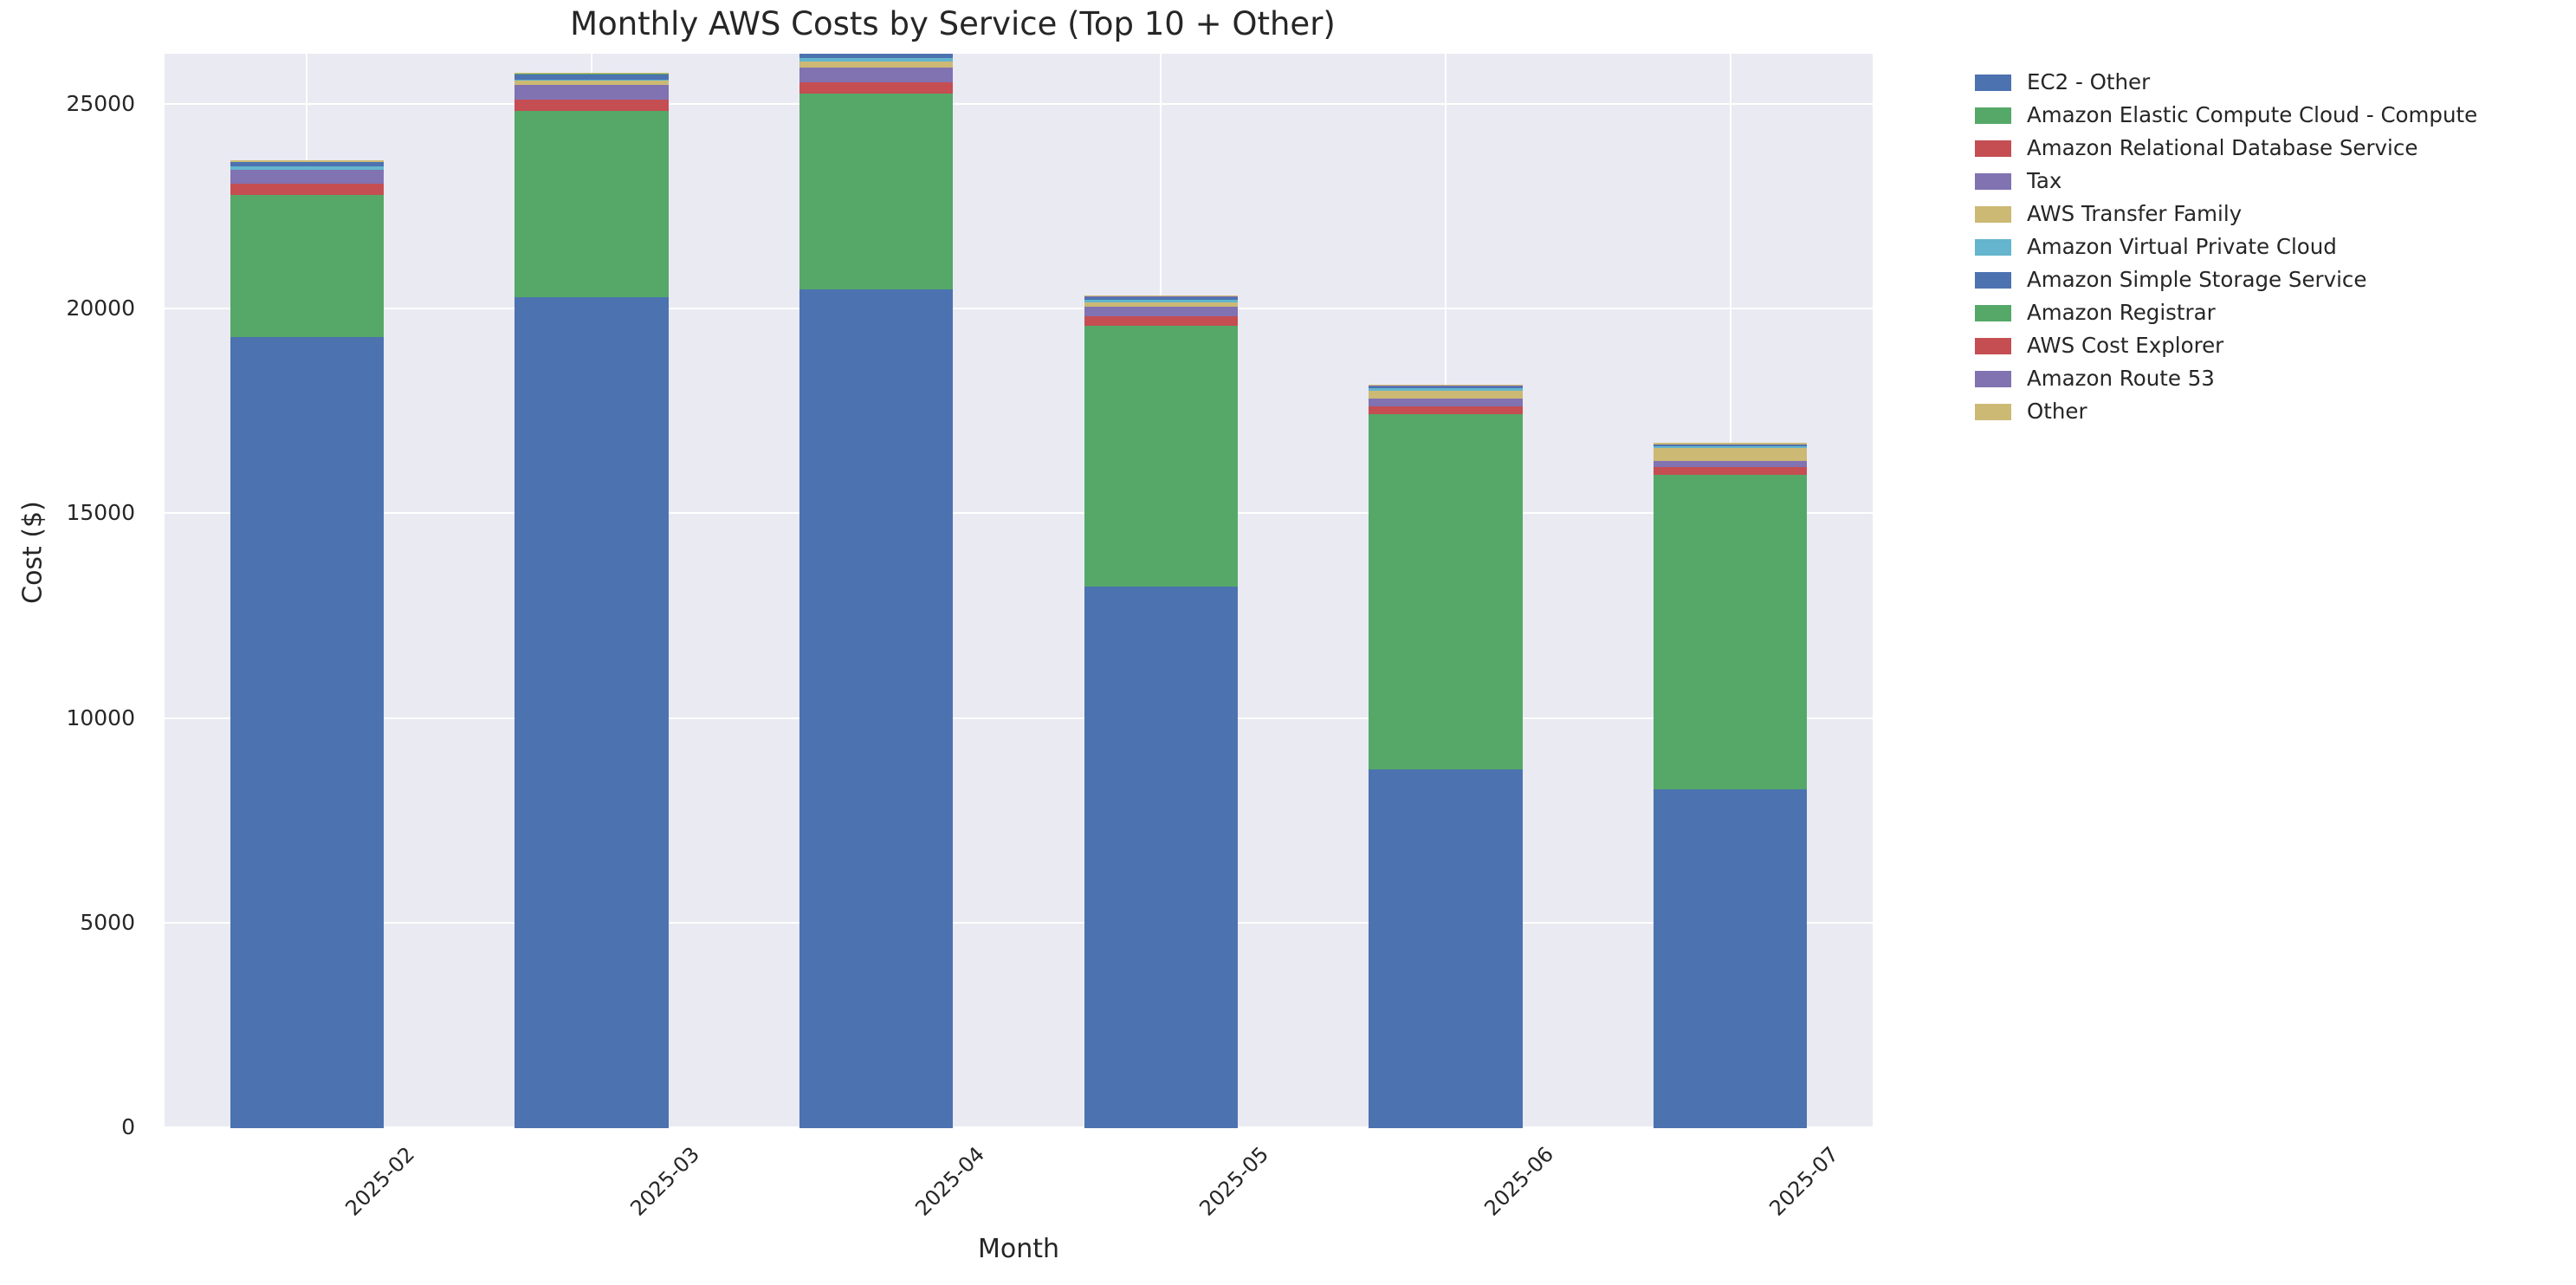  Describe the element at coordinates (2182, 246) in the screenshot. I see `legend-item-label: Amazon Virtual Private Cloud` at that location.